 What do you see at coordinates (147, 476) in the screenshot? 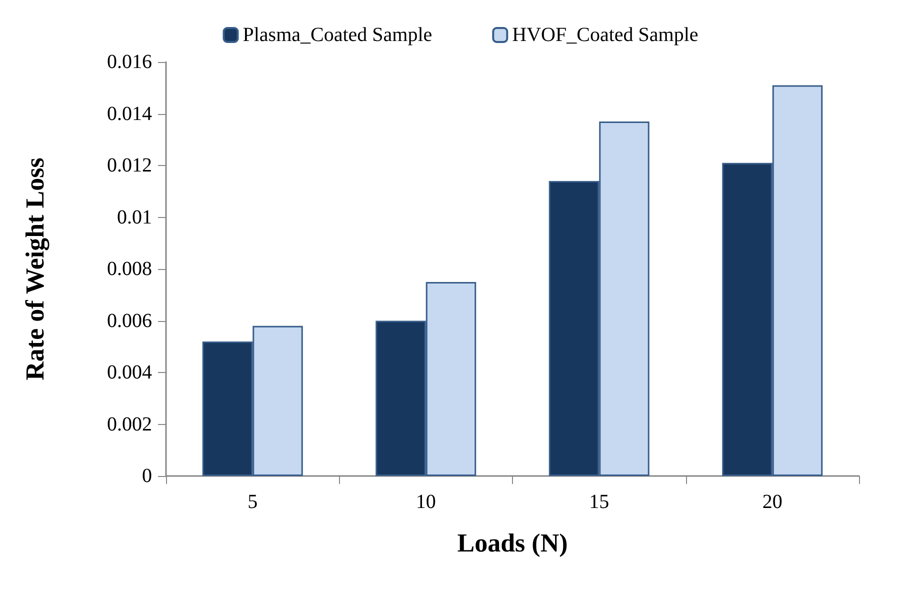
I see `y-tick-label: 0` at bounding box center [147, 476].